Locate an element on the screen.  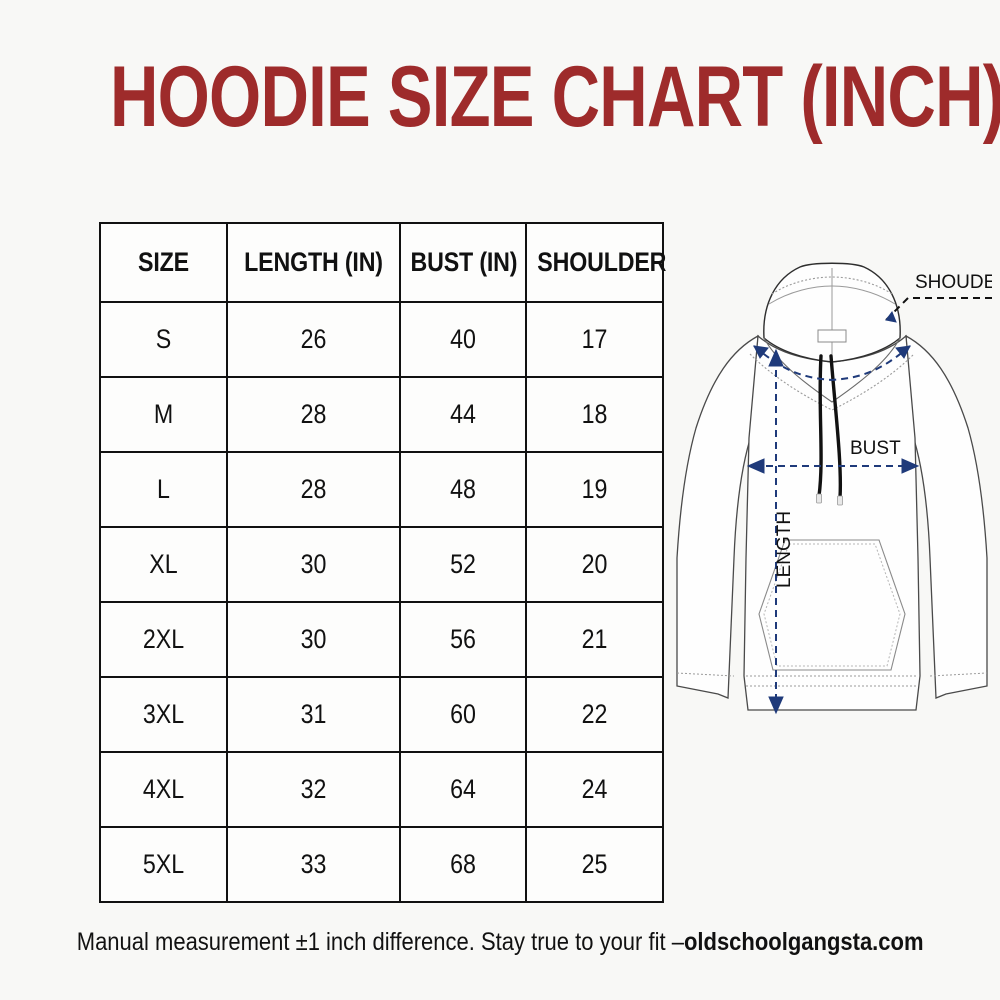
cell-bust: 60 is located at coordinates (463, 714).